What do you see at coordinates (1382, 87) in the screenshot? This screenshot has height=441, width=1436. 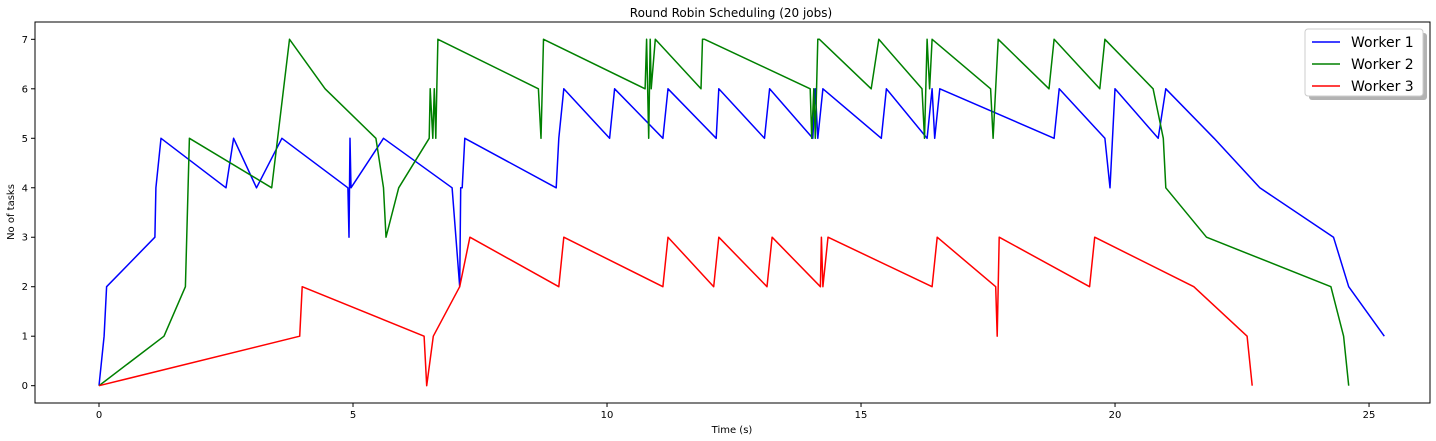 I see `legend-label-worker-3: Worker 3` at bounding box center [1382, 87].